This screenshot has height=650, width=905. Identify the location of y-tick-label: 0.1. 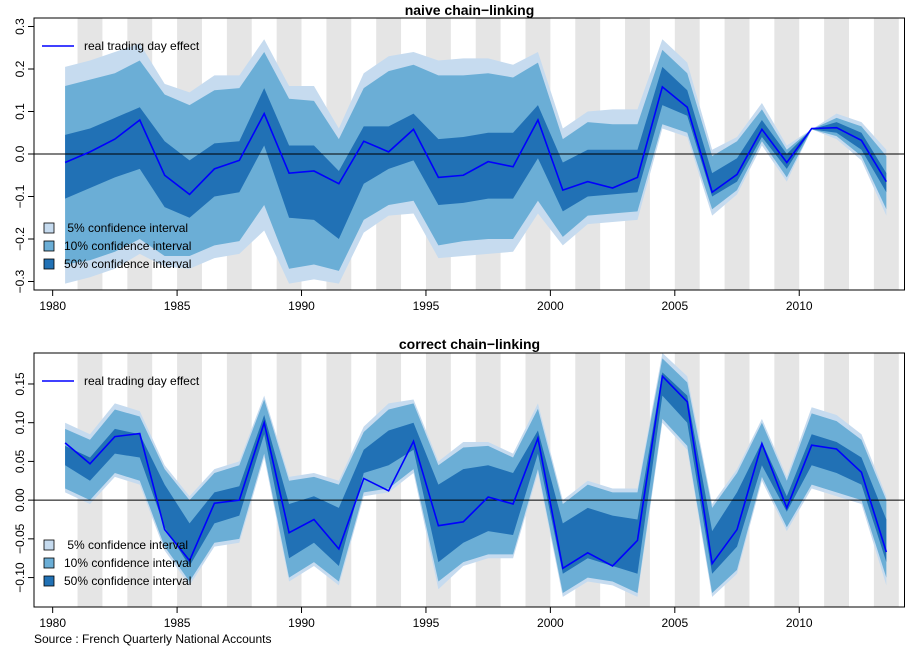
(20, 111).